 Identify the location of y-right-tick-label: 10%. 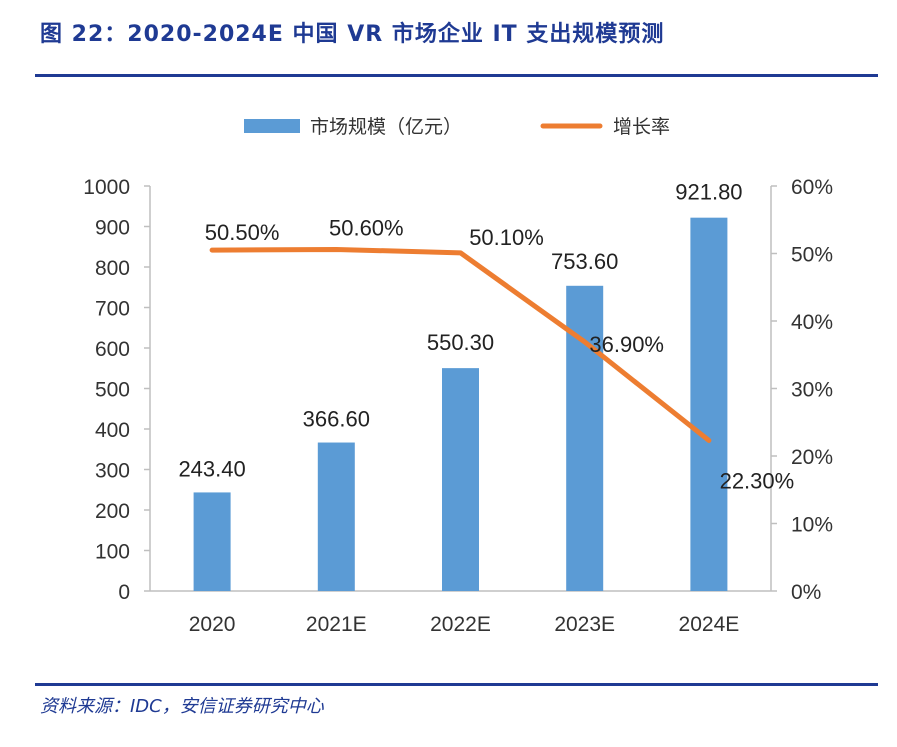
(812, 525).